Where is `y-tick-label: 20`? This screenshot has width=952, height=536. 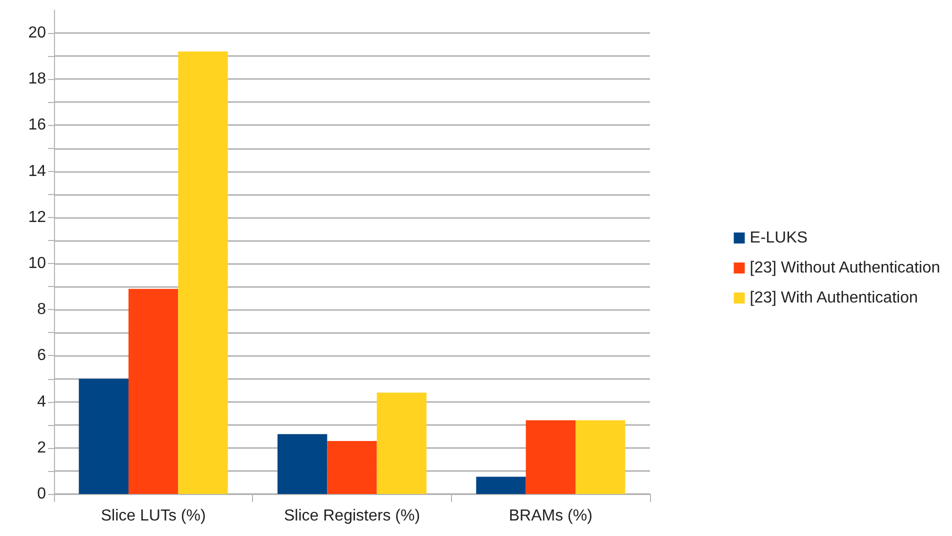
y-tick-label: 20 is located at coordinates (37, 33).